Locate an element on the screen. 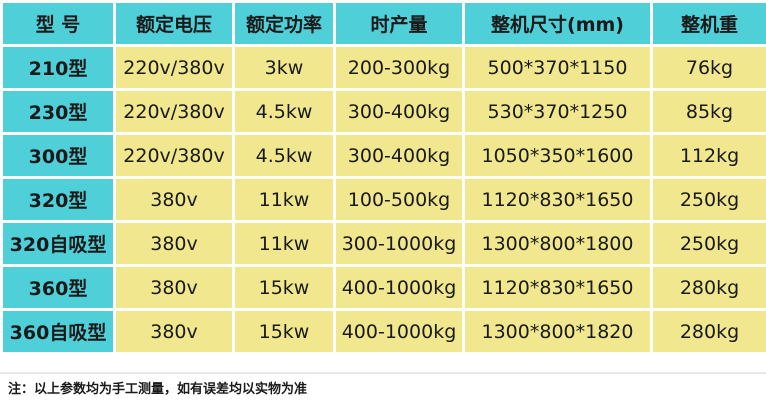 This screenshot has height=409, width=766. model-cell: 360型 is located at coordinates (58, 287).